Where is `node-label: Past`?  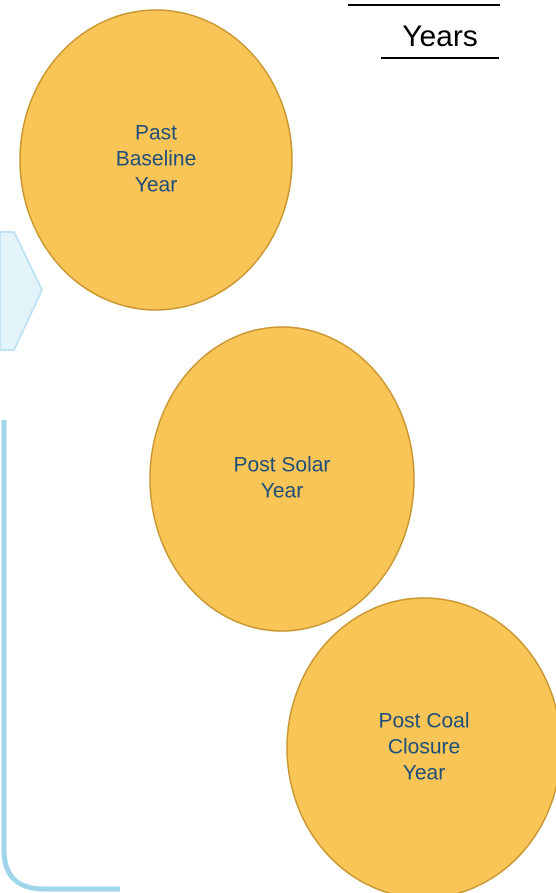
node-label: Past is located at coordinates (156, 133).